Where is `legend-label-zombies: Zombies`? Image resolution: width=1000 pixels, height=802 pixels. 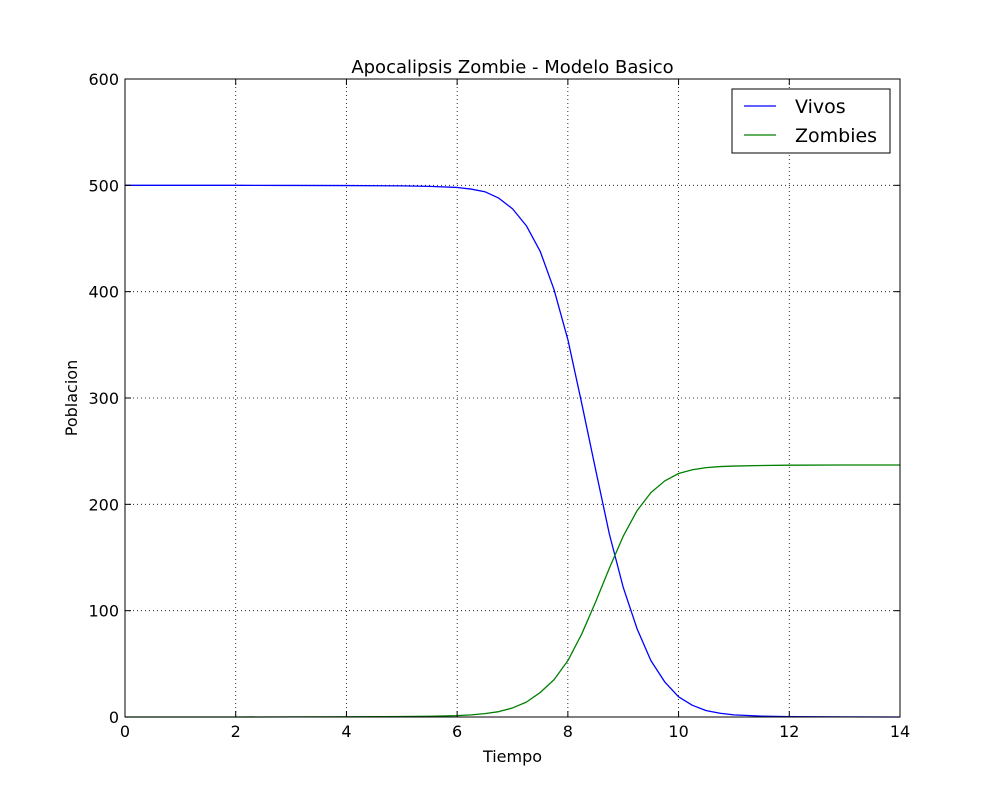
legend-label-zombies: Zombies is located at coordinates (836, 136).